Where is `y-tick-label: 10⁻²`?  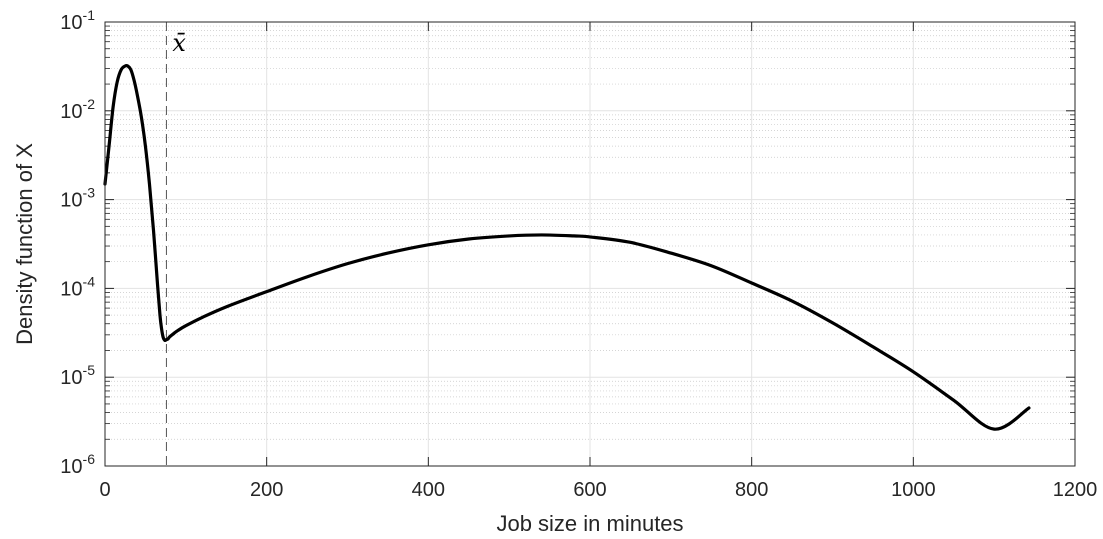
y-tick-label: 10⁻² is located at coordinates (77, 109).